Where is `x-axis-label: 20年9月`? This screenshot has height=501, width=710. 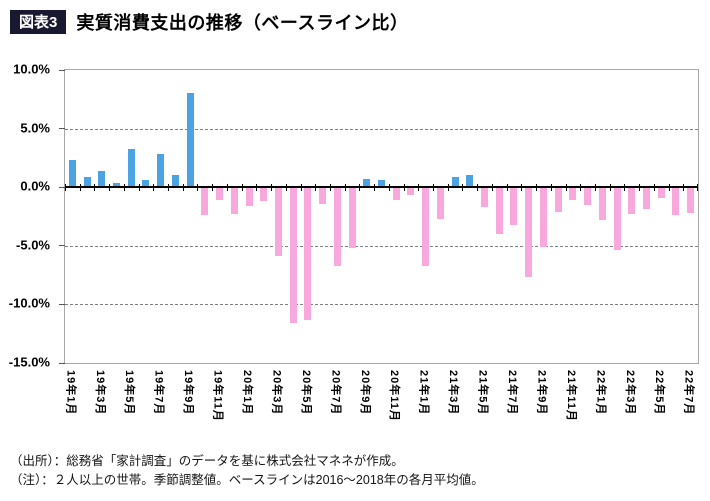 x-axis-label: 20年9月 is located at coordinates (365, 392).